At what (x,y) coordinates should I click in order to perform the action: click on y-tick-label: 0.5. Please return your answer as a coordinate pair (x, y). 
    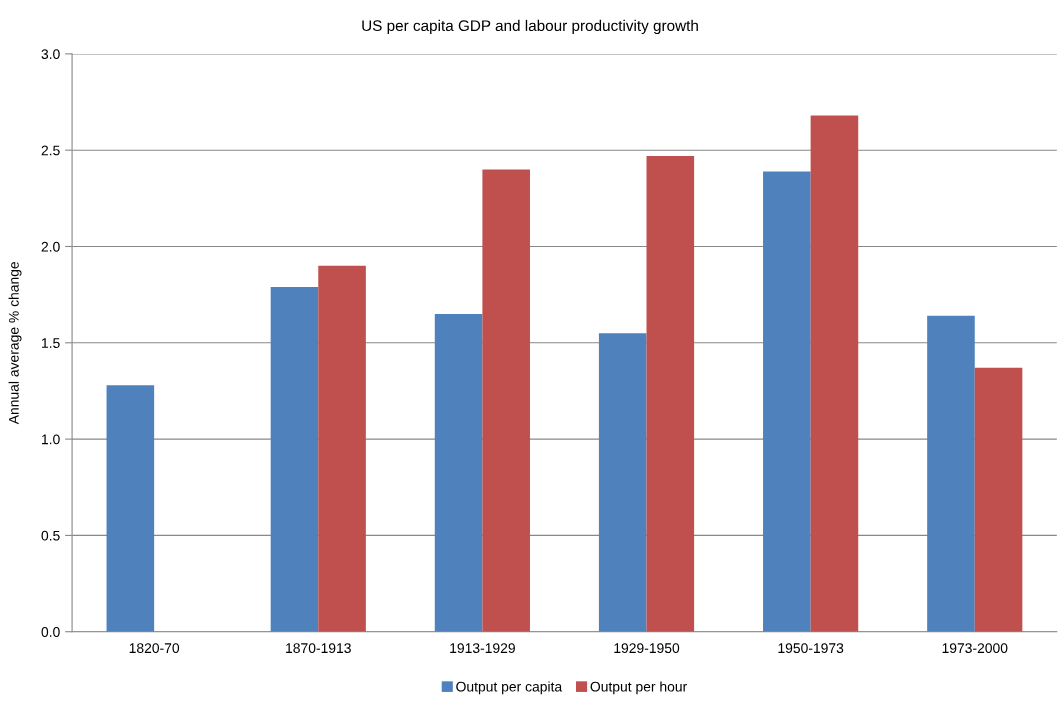
    Looking at the image, I should click on (50, 535).